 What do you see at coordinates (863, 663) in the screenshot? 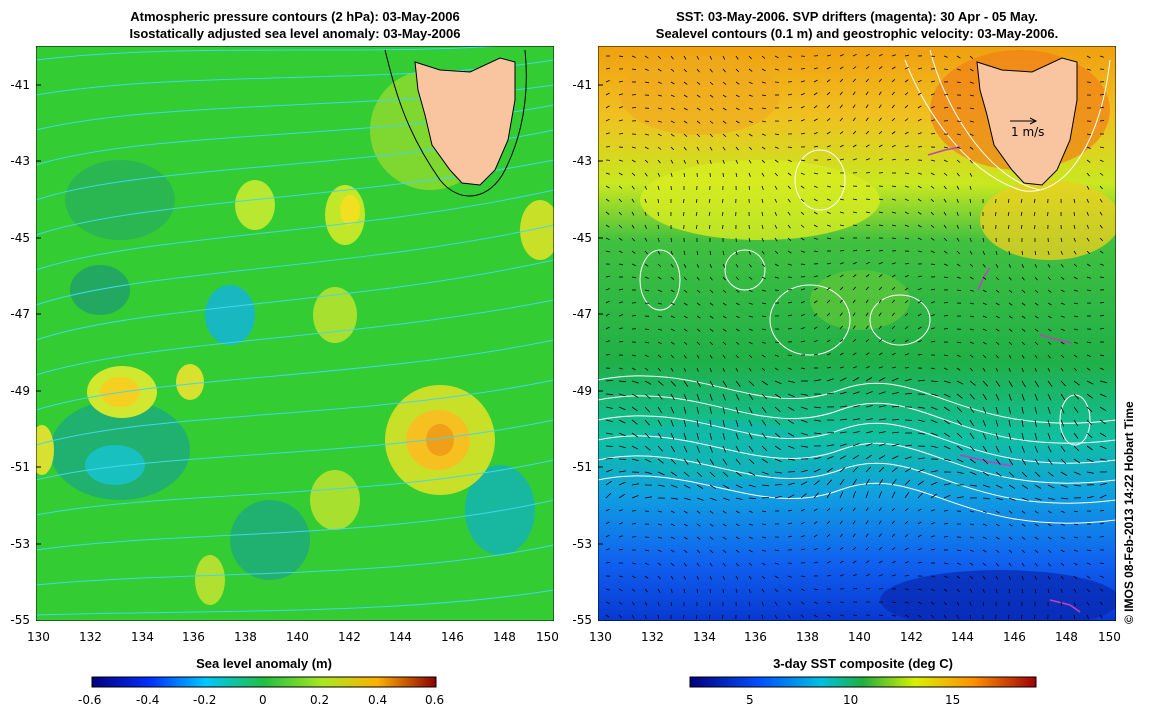
I see `sst-colorbar-title: 3-day SST composite (deg C)` at bounding box center [863, 663].